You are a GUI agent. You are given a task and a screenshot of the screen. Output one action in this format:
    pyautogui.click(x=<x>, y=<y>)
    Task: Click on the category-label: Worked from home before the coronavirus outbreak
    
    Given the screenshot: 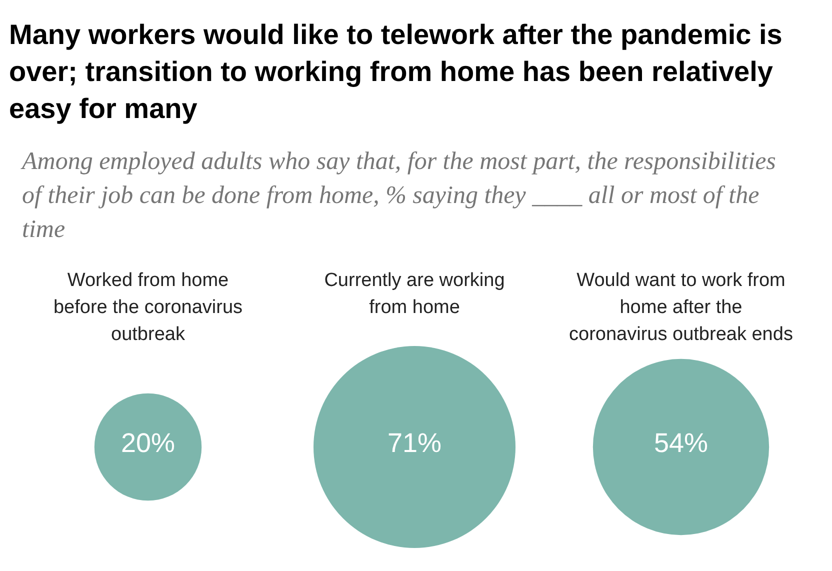 What is the action you would take?
    pyautogui.click(x=148, y=307)
    